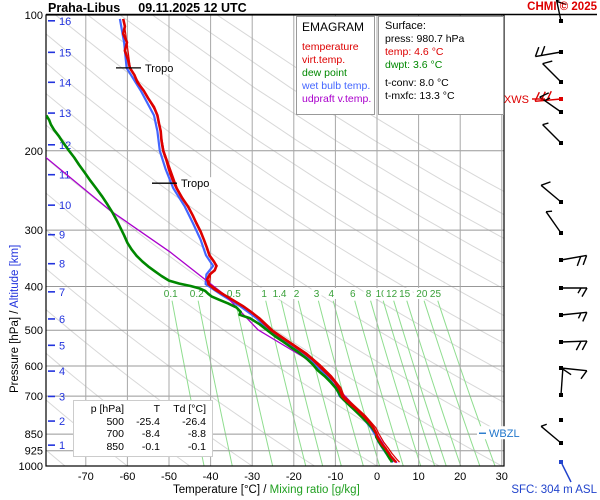 This screenshot has width=600, height=500. I want to click on svg-text: 600, so click(34, 367).